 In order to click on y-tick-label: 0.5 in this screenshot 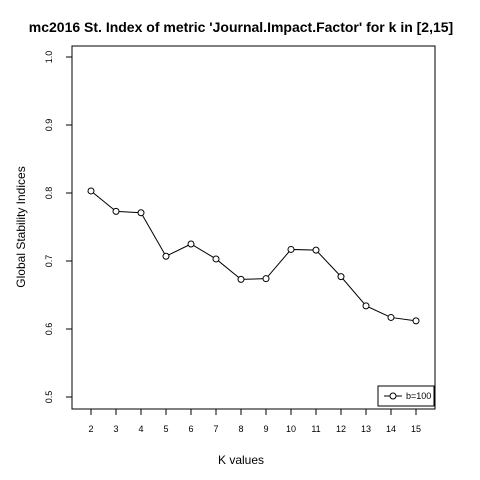, I will do `click(49, 397)`.